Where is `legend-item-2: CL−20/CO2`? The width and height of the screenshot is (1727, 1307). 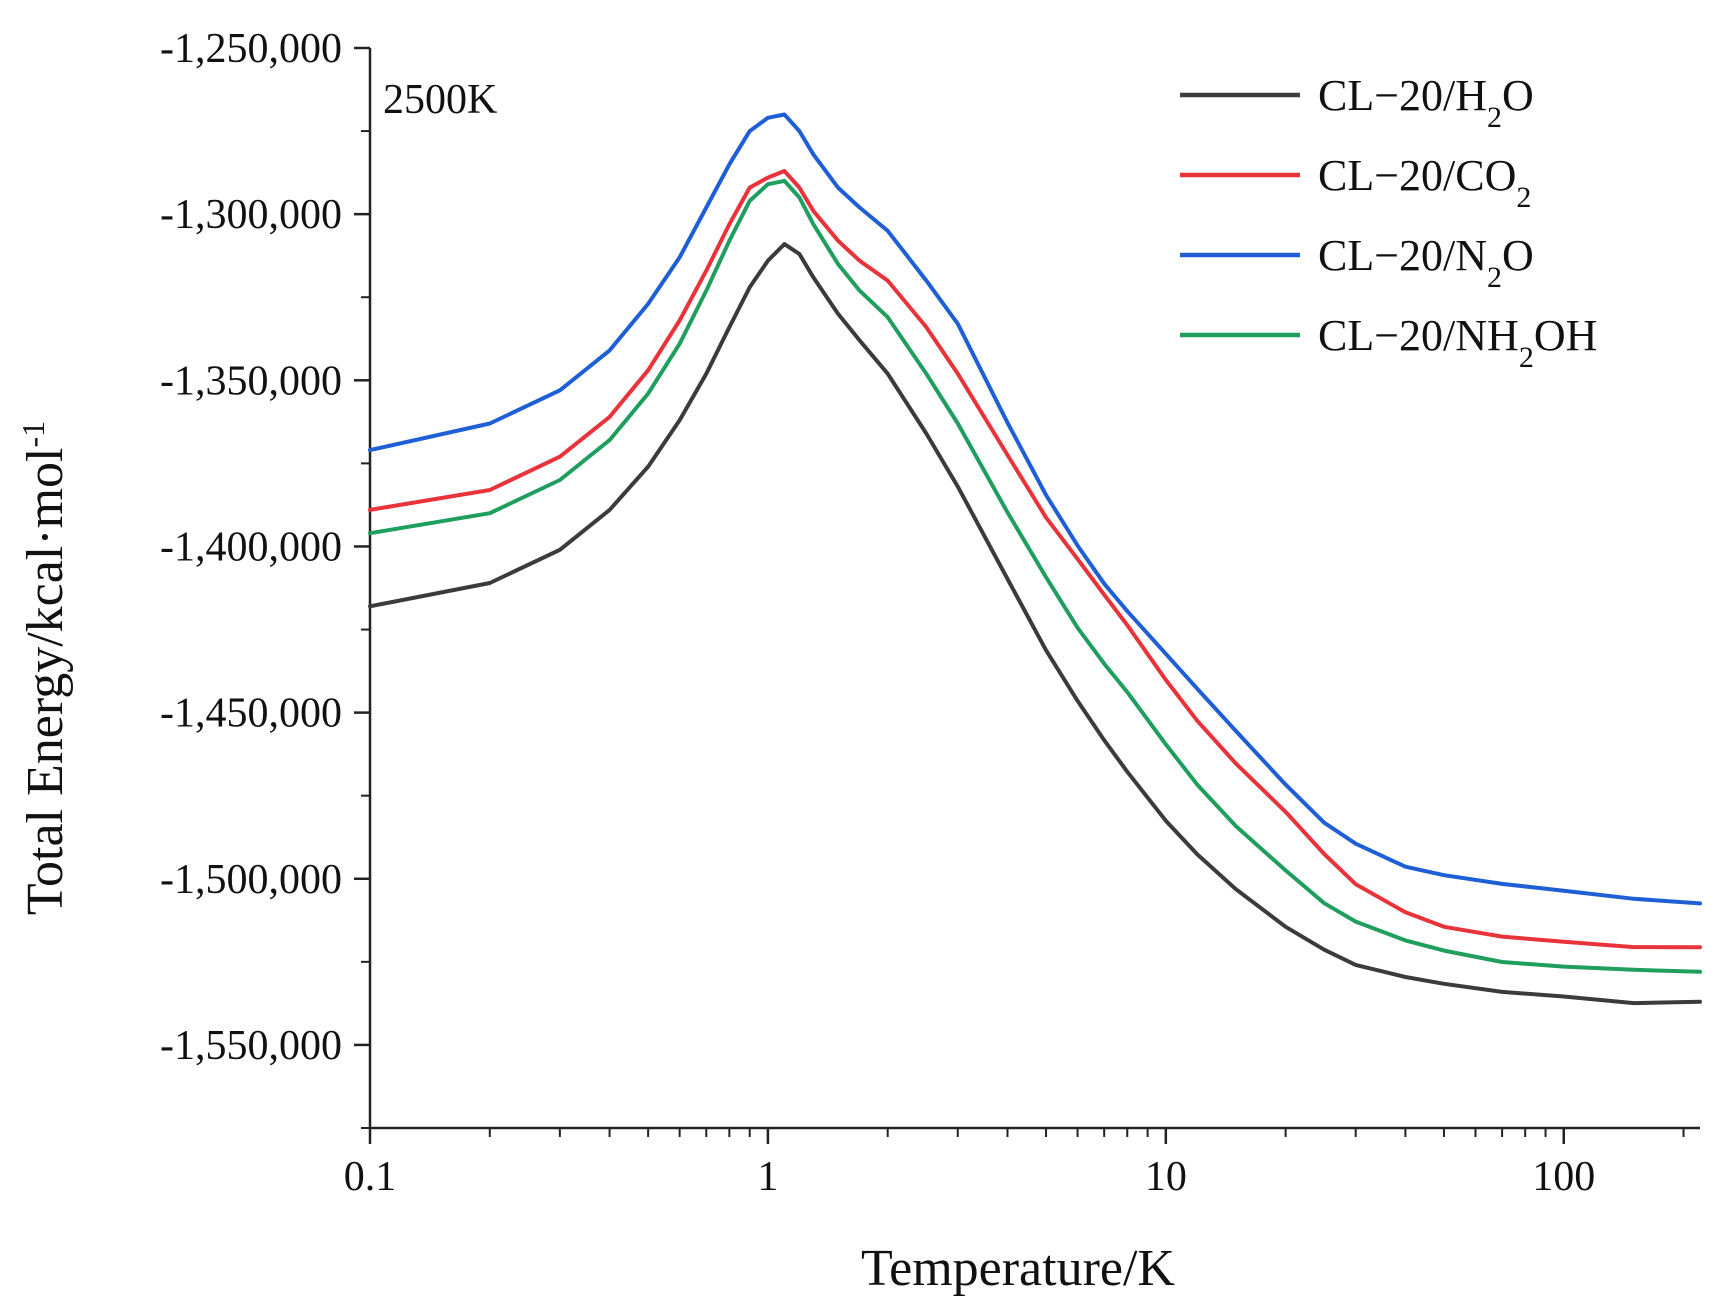
legend-item-2: CL−20/CO2 is located at coordinates (1355, 182).